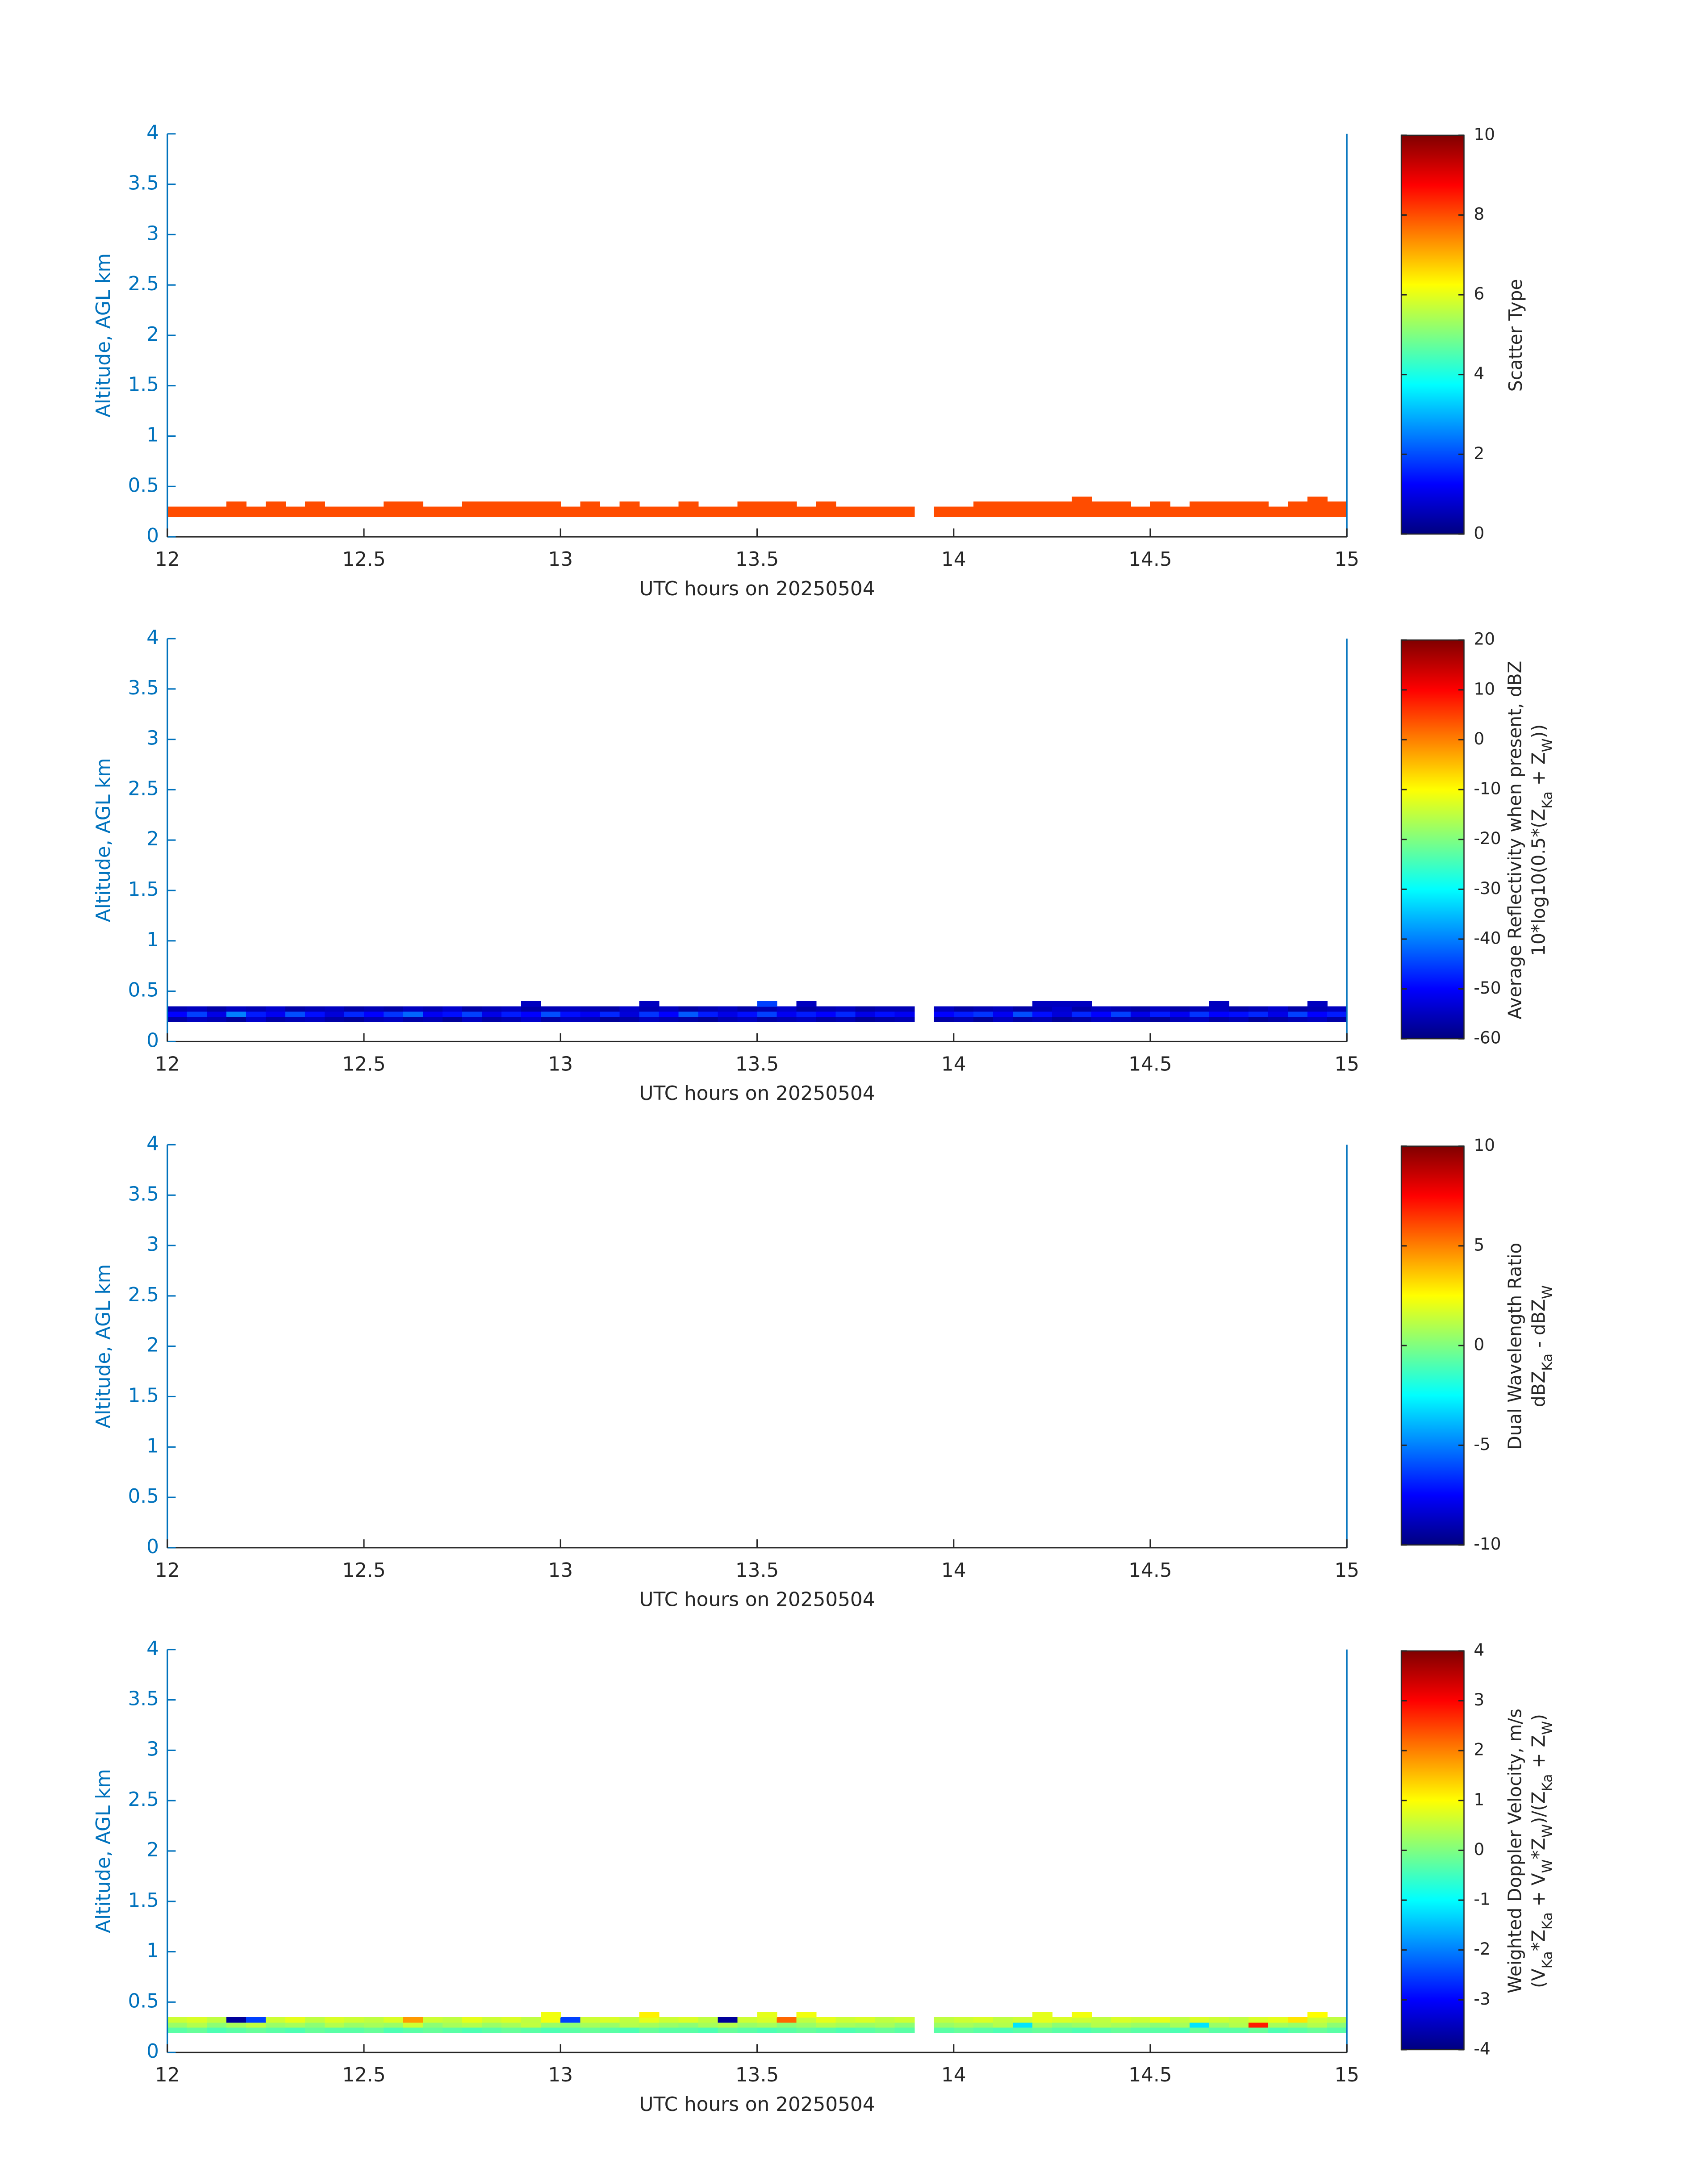  Describe the element at coordinates (143, 990) in the screenshot. I see `y-tick-label: 0.5` at that location.